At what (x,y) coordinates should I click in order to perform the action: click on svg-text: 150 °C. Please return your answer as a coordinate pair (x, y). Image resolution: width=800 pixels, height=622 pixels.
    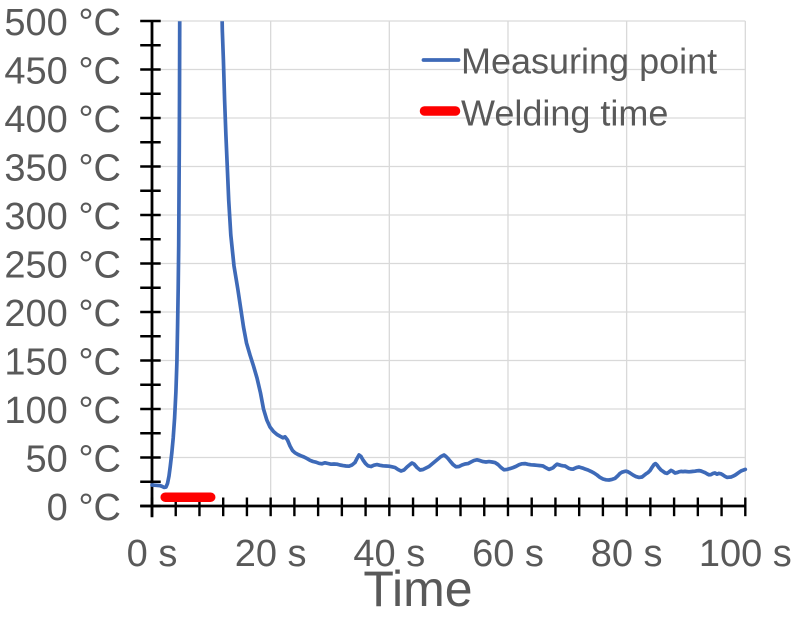
    Looking at the image, I should click on (62, 363).